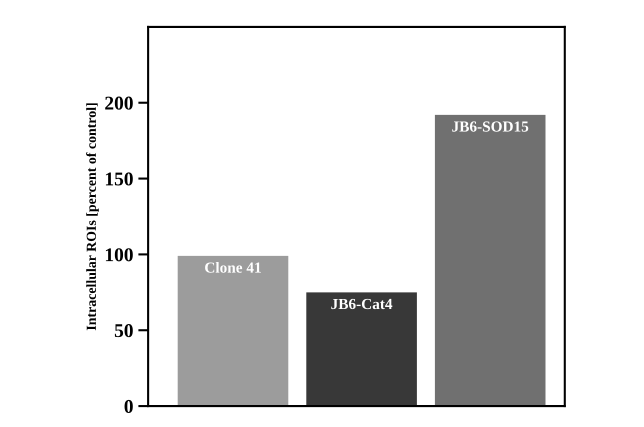 The height and width of the screenshot is (427, 644). Describe the element at coordinates (123, 331) in the screenshot. I see `y-tick-label: 50` at that location.